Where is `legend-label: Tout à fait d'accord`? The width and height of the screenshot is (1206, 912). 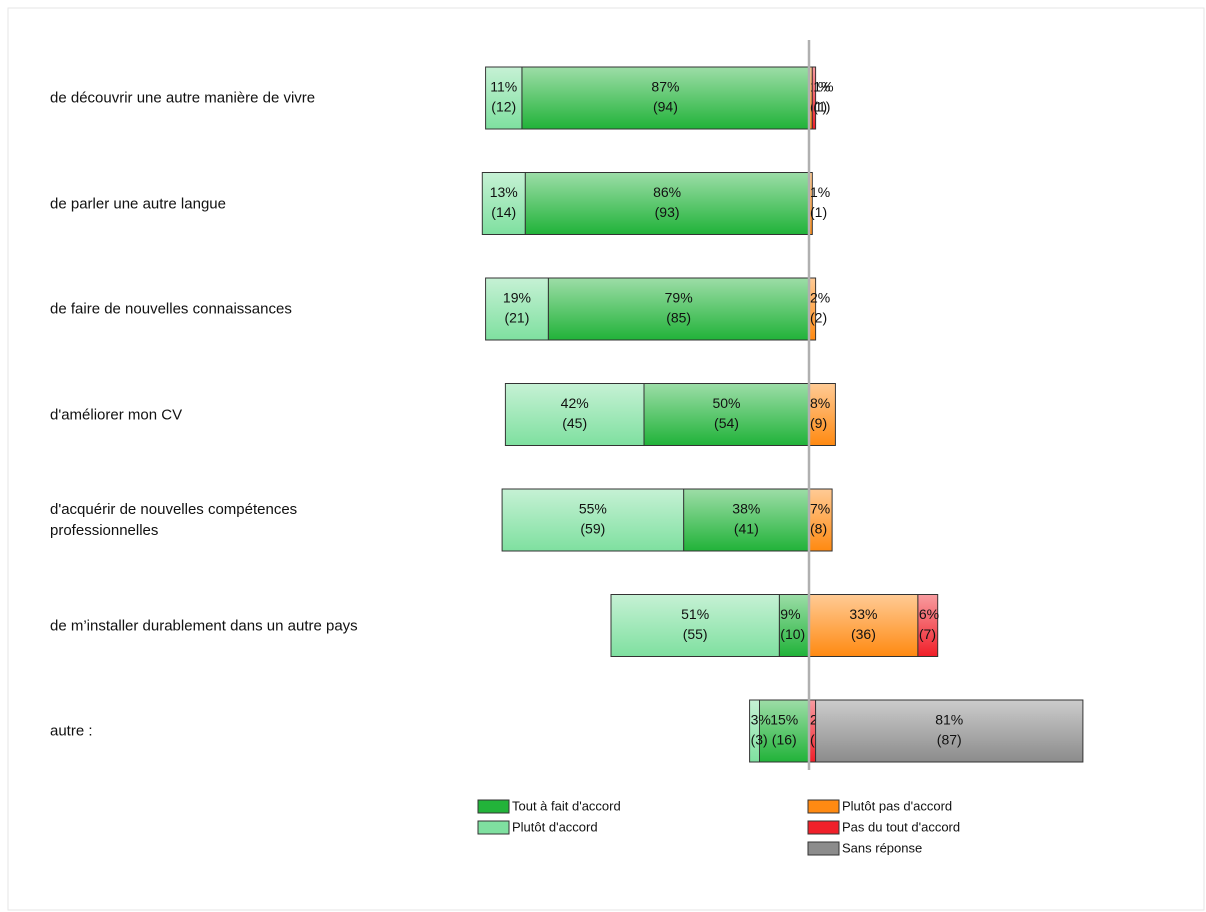
legend-label: Tout à fait d'accord is located at coordinates (566, 805).